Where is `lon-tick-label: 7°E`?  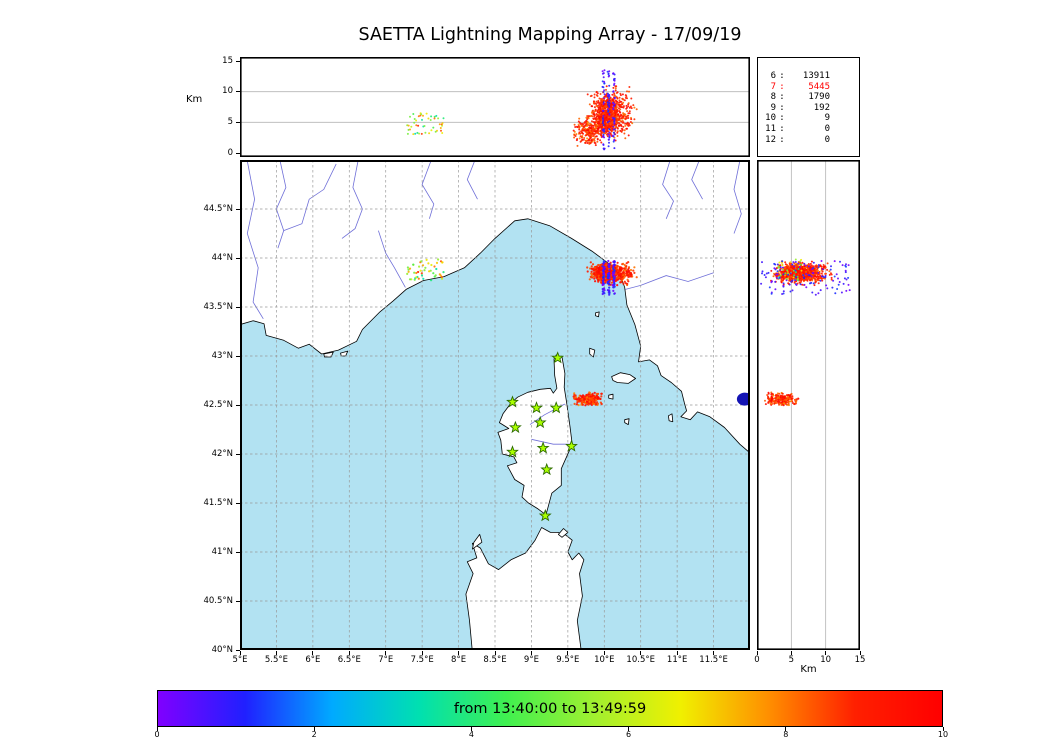
lon-tick-label: 7°E is located at coordinates (386, 660).